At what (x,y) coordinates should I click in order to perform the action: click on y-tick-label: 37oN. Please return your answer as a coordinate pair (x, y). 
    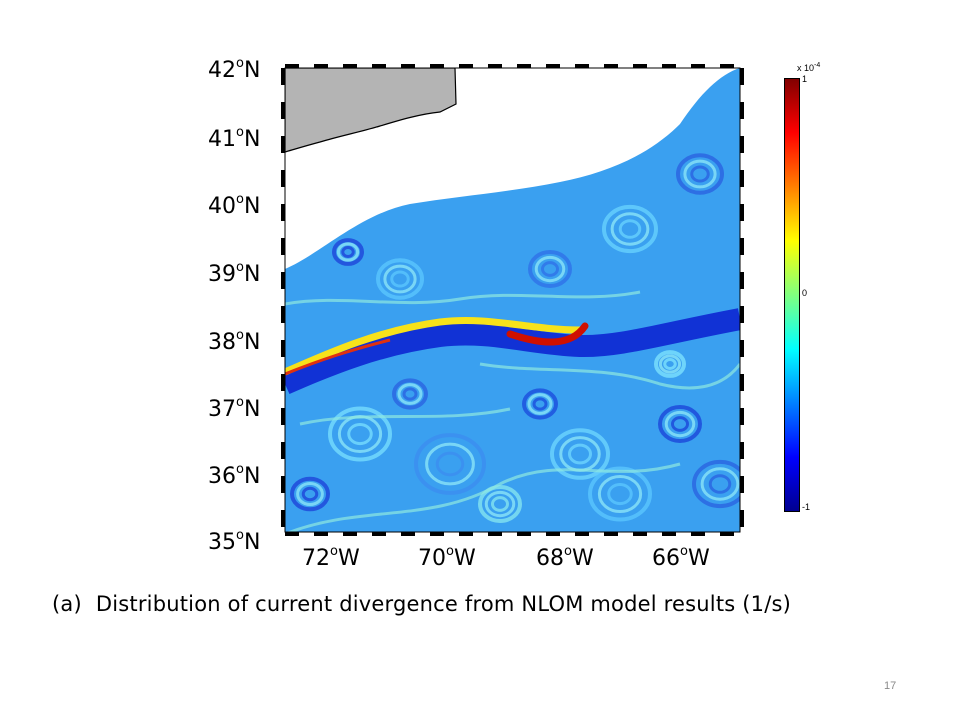
    Looking at the image, I should click on (234, 408).